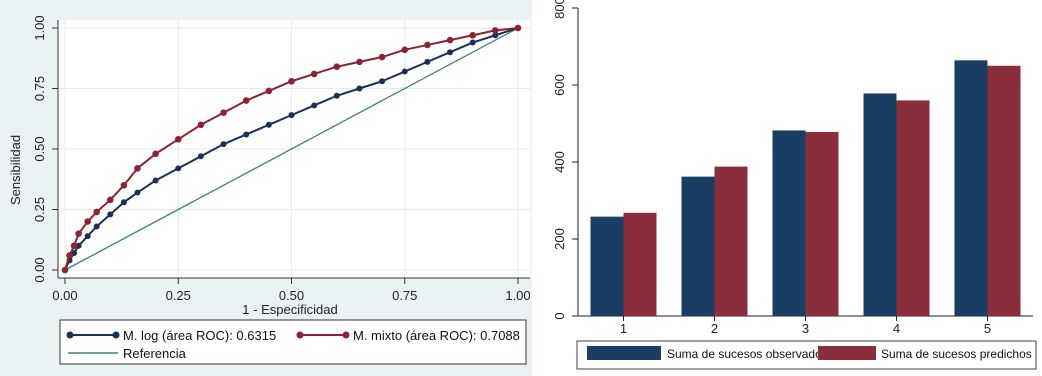 The width and height of the screenshot is (1042, 376). What do you see at coordinates (15, 170) in the screenshot?
I see `roc-y-axis-title: Sensibilidad` at bounding box center [15, 170].